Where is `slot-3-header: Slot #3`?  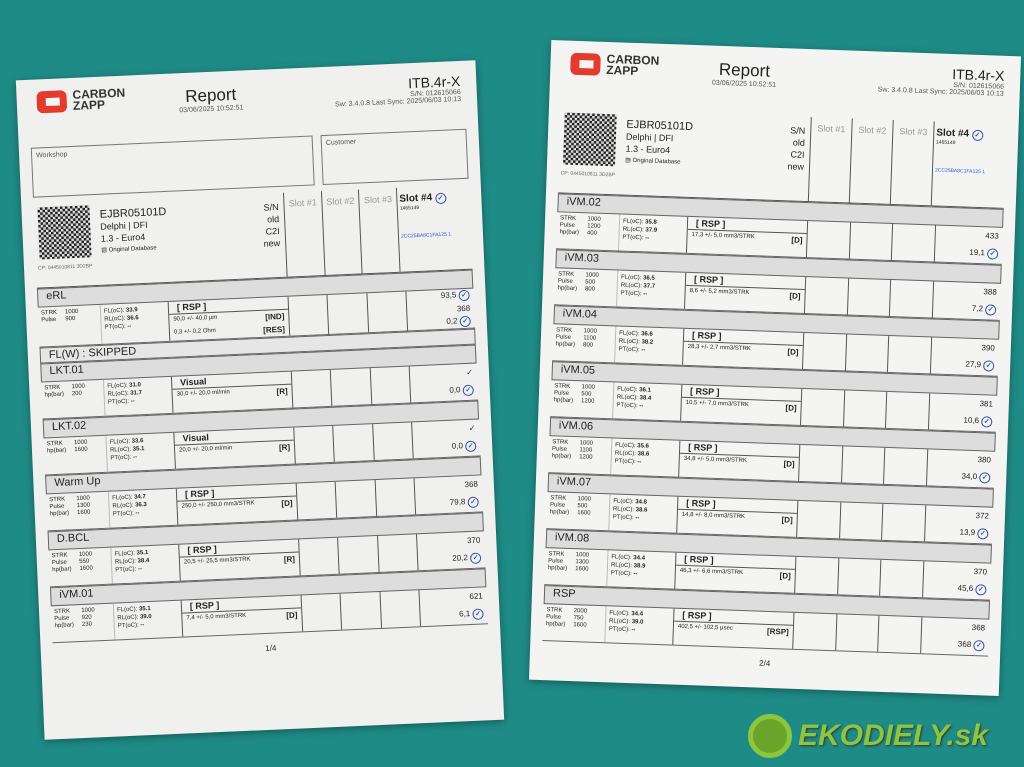 slot-3-header: Slot #3 is located at coordinates (379, 230).